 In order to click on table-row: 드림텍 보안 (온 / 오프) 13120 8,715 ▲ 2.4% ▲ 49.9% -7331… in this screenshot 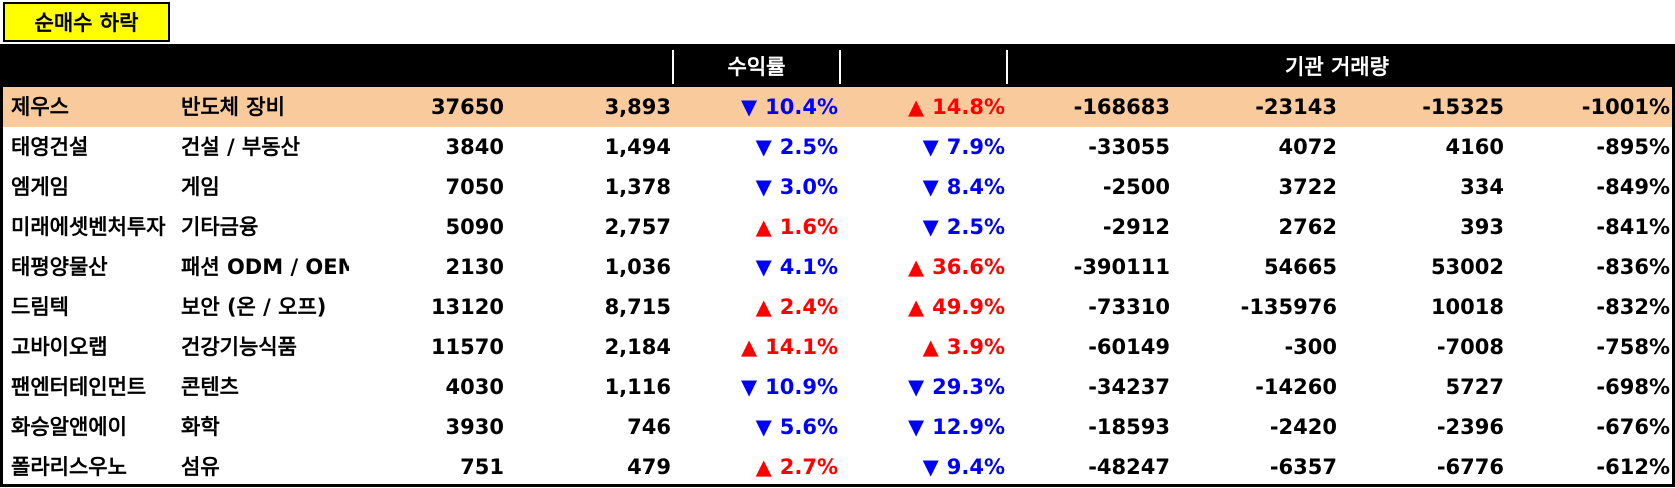, I will do `click(837, 307)`.